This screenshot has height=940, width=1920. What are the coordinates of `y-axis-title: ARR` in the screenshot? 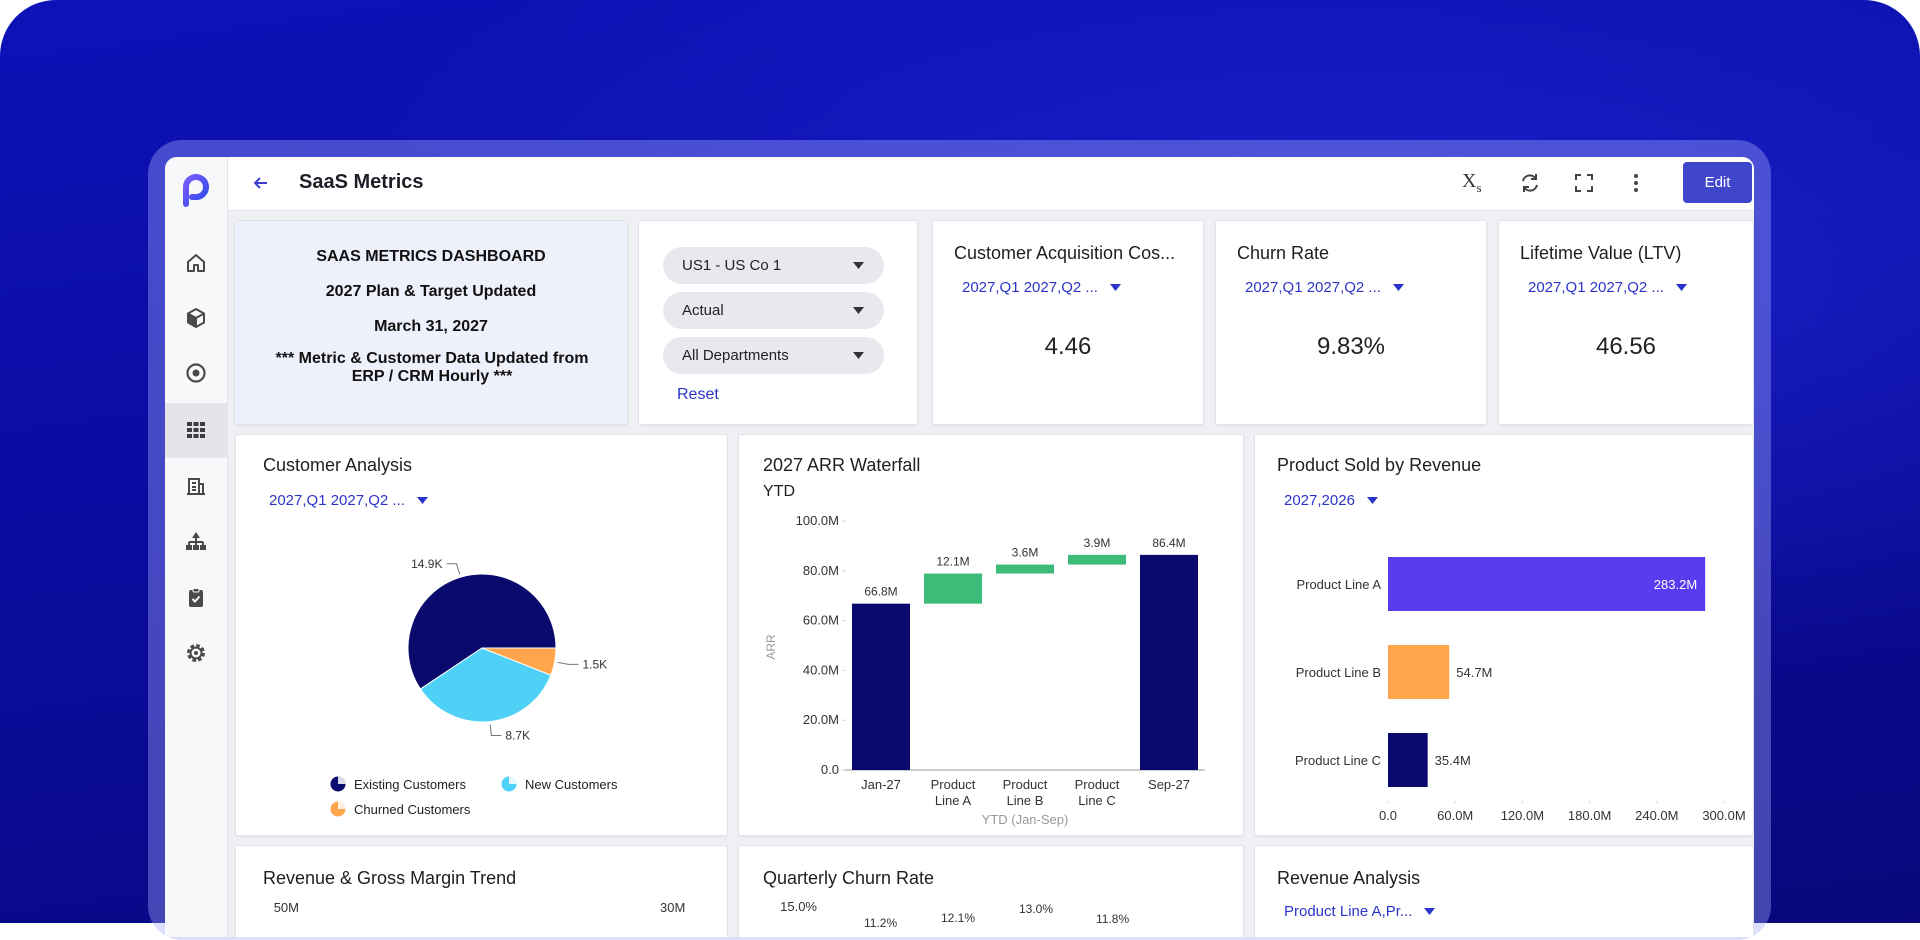 It's located at (771, 647).